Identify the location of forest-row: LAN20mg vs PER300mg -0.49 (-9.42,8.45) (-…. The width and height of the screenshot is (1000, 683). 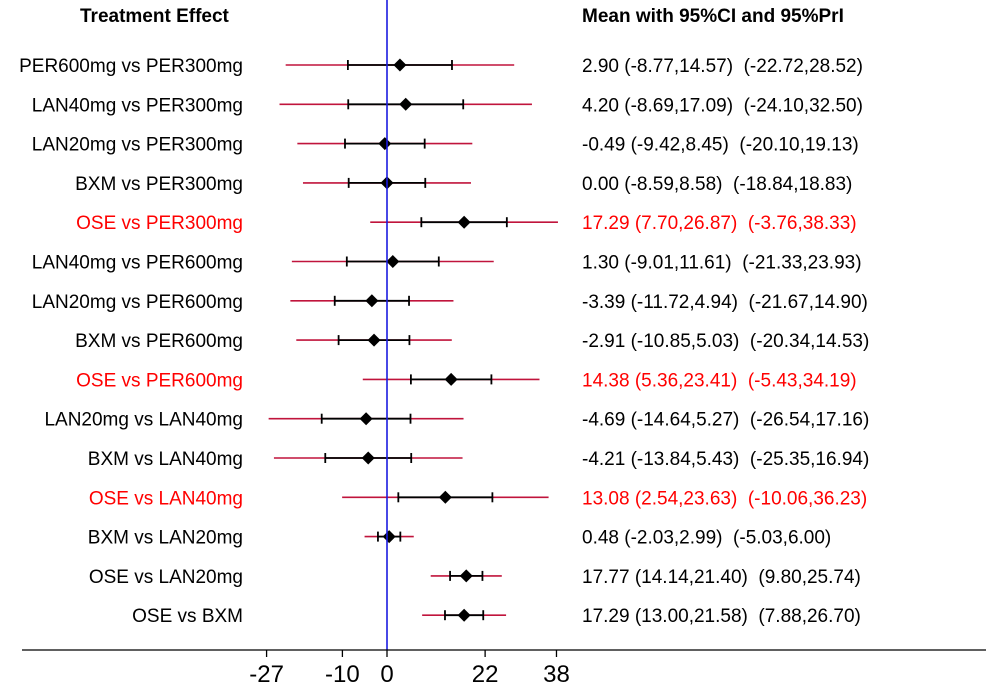
(445, 145).